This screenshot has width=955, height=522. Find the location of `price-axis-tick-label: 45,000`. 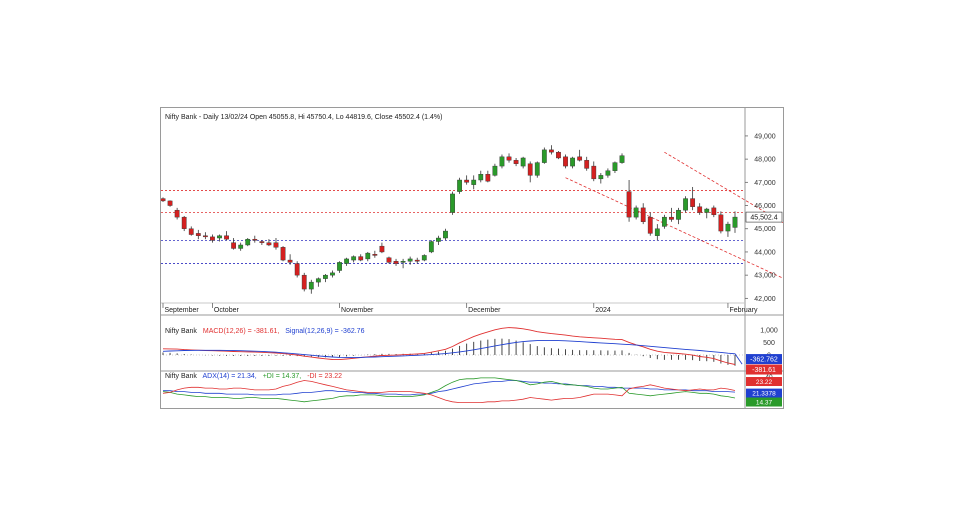

price-axis-tick-label: 45,000 is located at coordinates (765, 229).